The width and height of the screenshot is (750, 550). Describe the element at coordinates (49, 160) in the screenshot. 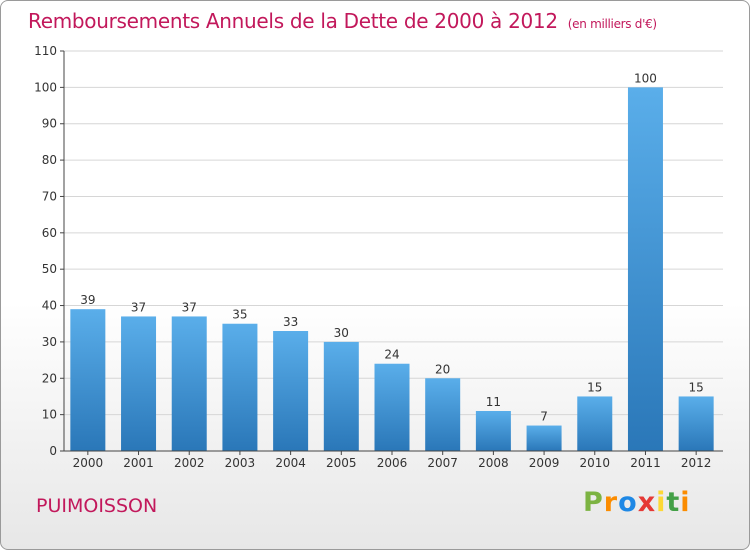

I see `y-tick-label: 80` at that location.